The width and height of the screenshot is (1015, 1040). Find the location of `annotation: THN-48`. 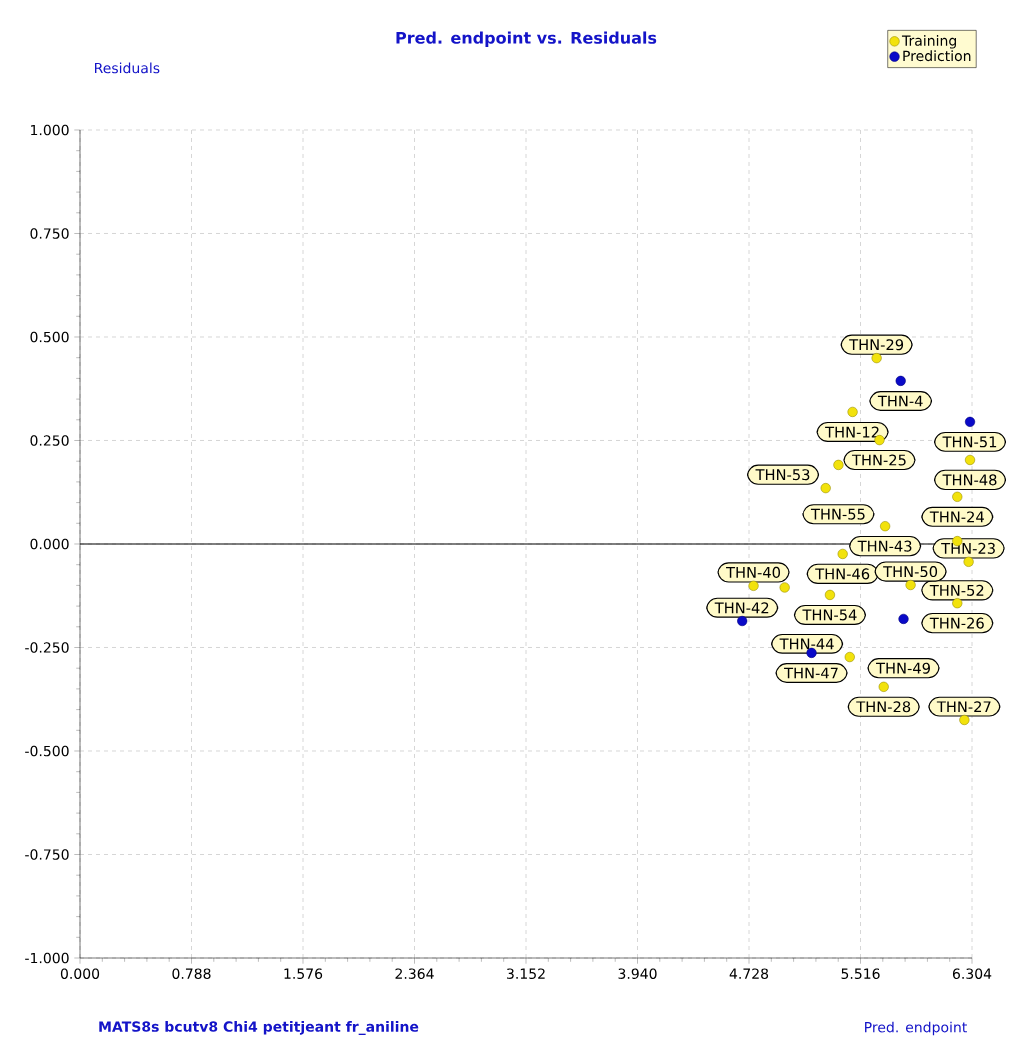

annotation: THN-48 is located at coordinates (969, 480).